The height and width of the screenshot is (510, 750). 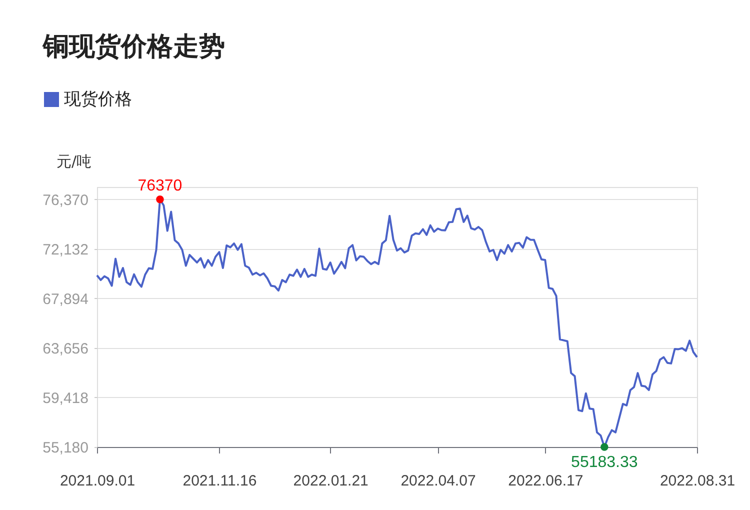 I want to click on x-tick-label: 2022.06.17, so click(x=546, y=481).